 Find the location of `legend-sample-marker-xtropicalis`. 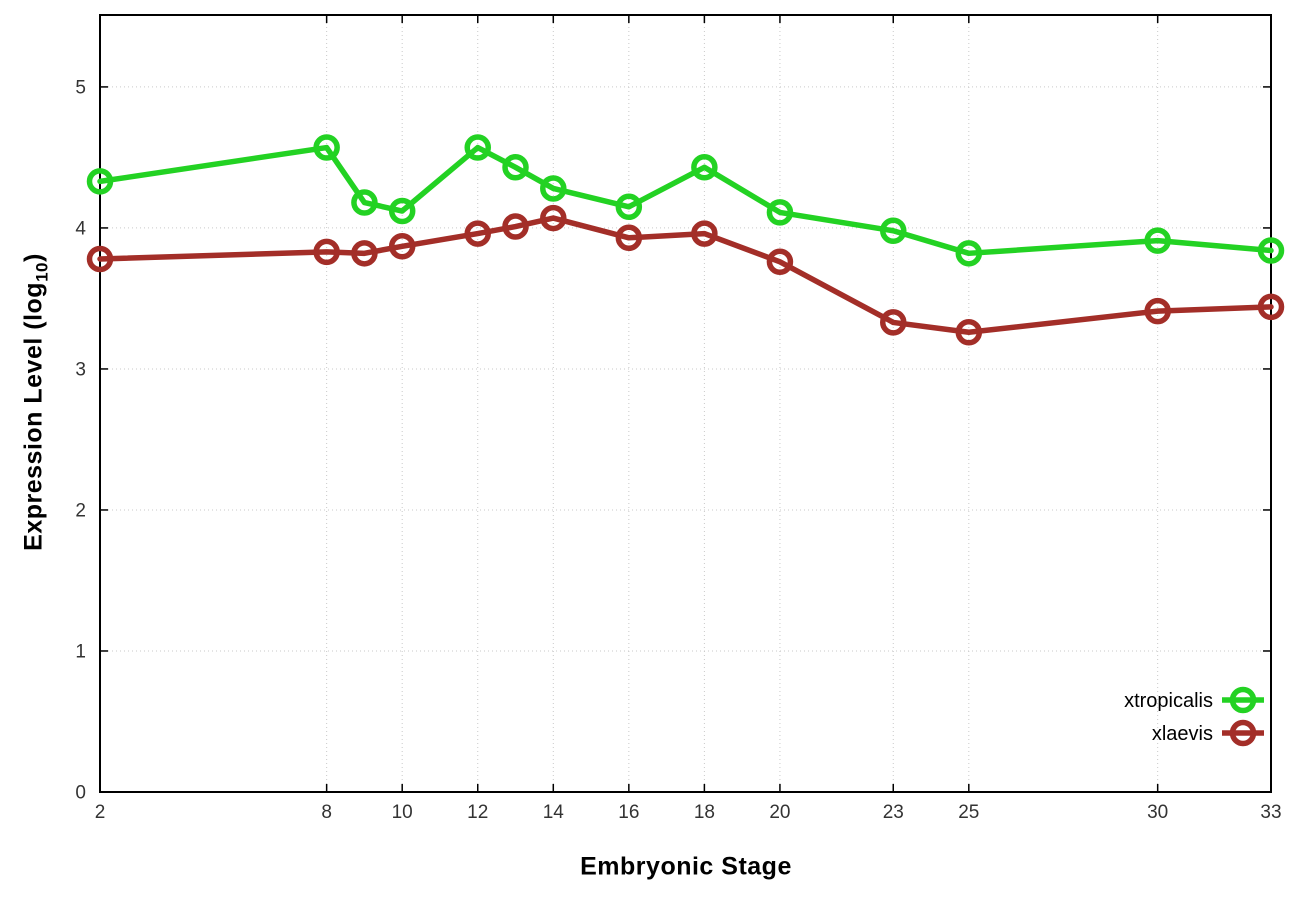

legend-sample-marker-xtropicalis is located at coordinates (1243, 700).